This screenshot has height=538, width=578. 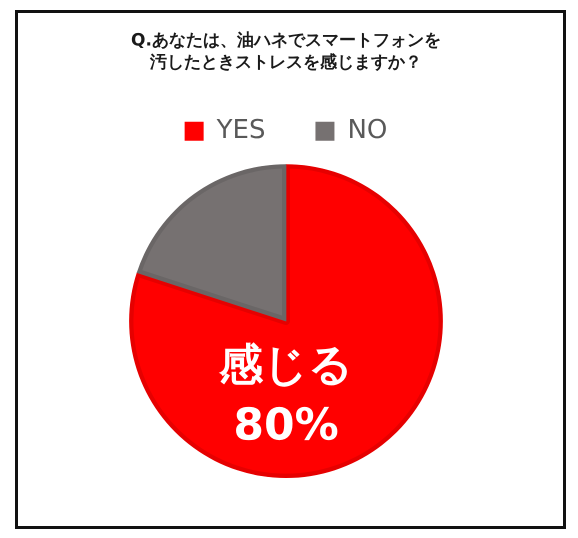 What do you see at coordinates (241, 129) in the screenshot?
I see `legend-label: YES` at bounding box center [241, 129].